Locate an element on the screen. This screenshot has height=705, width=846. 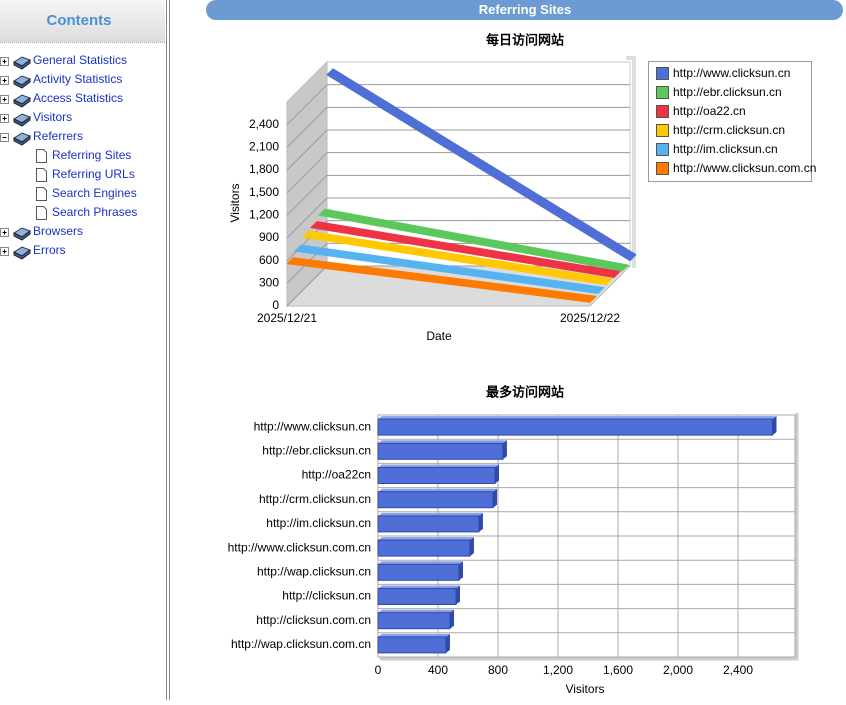
y-tick-label: http://www.clicksun.com.cn is located at coordinates (299, 547).